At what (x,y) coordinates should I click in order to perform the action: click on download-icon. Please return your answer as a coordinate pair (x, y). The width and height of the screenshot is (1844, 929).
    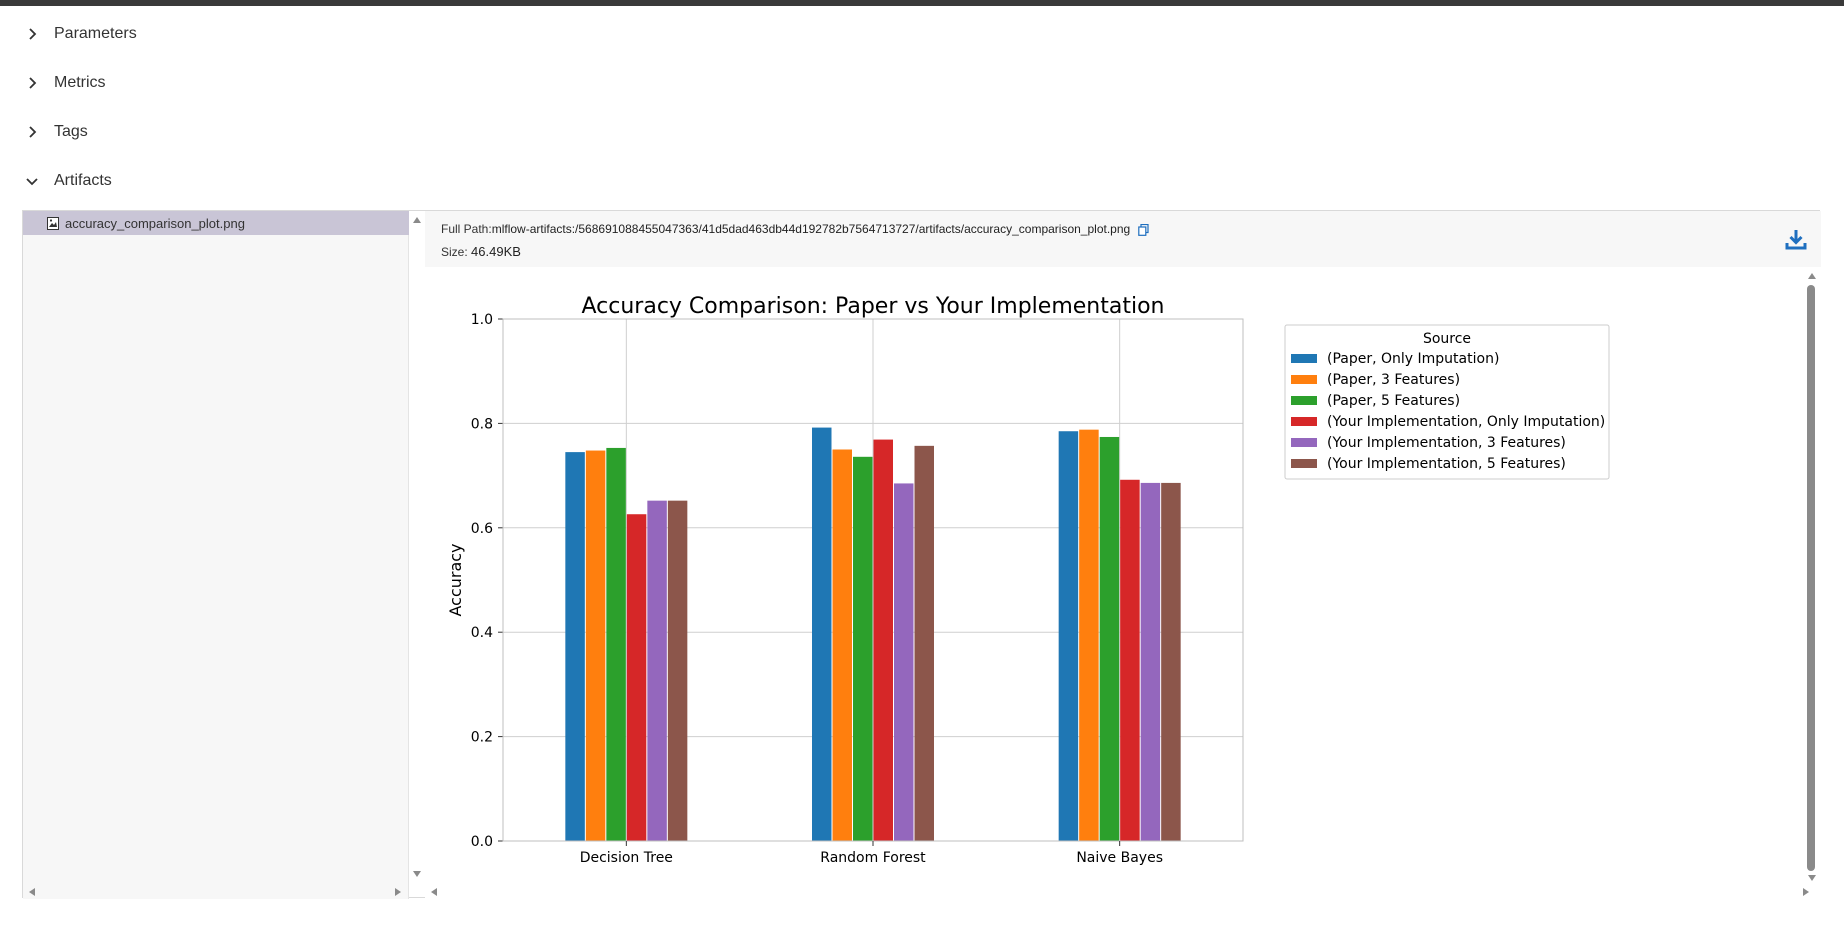
    Looking at the image, I should click on (1796, 239).